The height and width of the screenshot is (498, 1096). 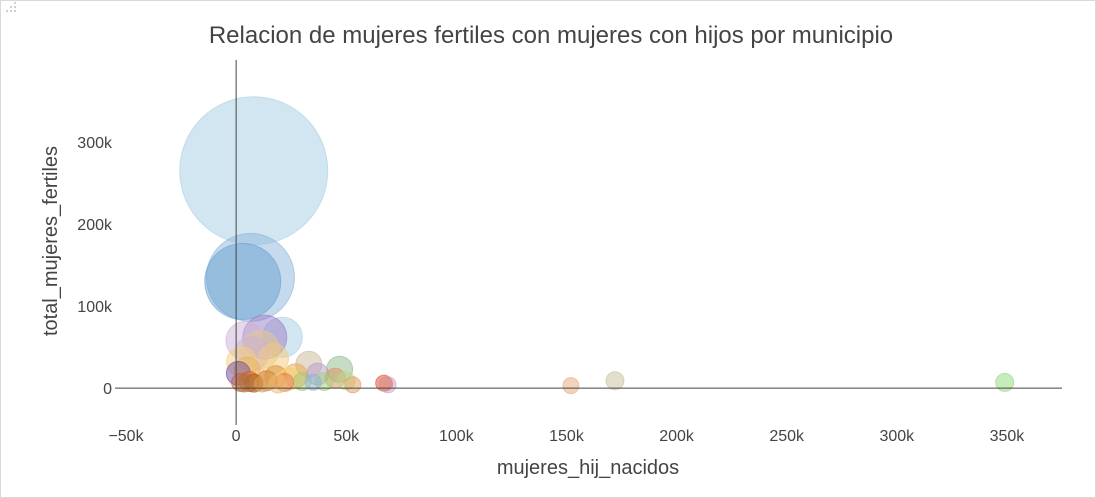 I want to click on x-tick-label: 250k, so click(x=787, y=436).